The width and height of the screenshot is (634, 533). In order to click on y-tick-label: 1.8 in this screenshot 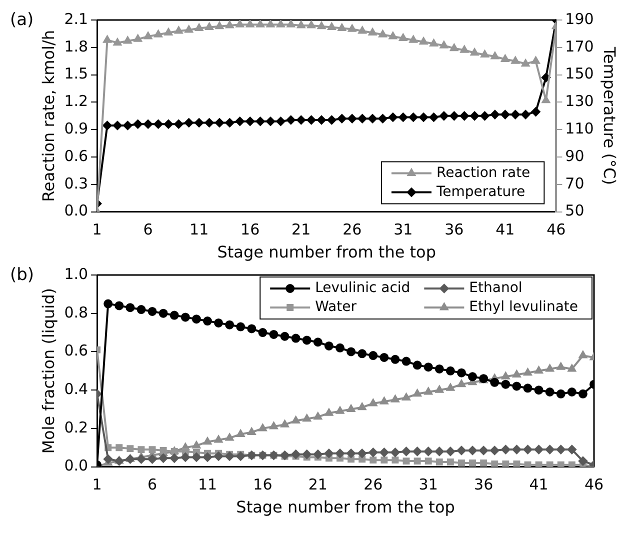, I will do `click(76, 46)`.